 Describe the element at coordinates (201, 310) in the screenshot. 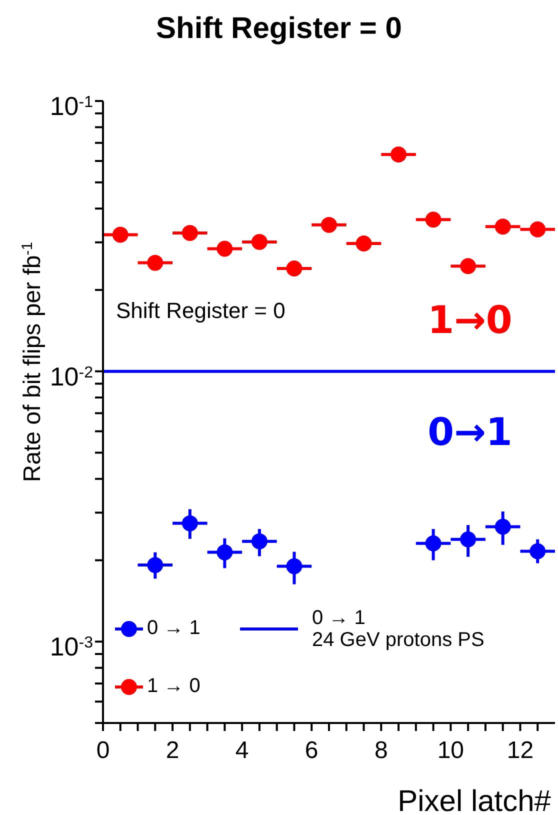

I see `annotation: Shift Register = 0` at that location.